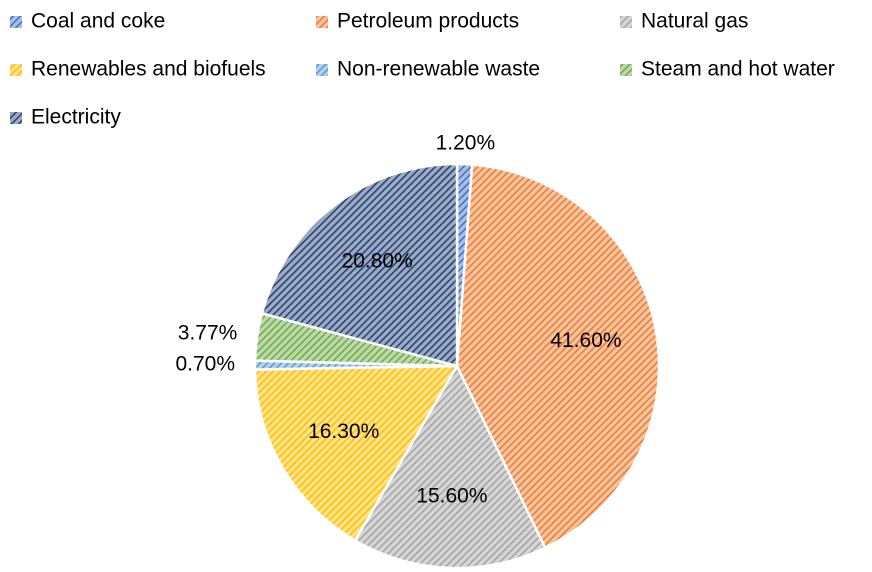 This screenshot has width=872, height=572. Describe the element at coordinates (451, 496) in the screenshot. I see `data-label: 15.60%` at that location.